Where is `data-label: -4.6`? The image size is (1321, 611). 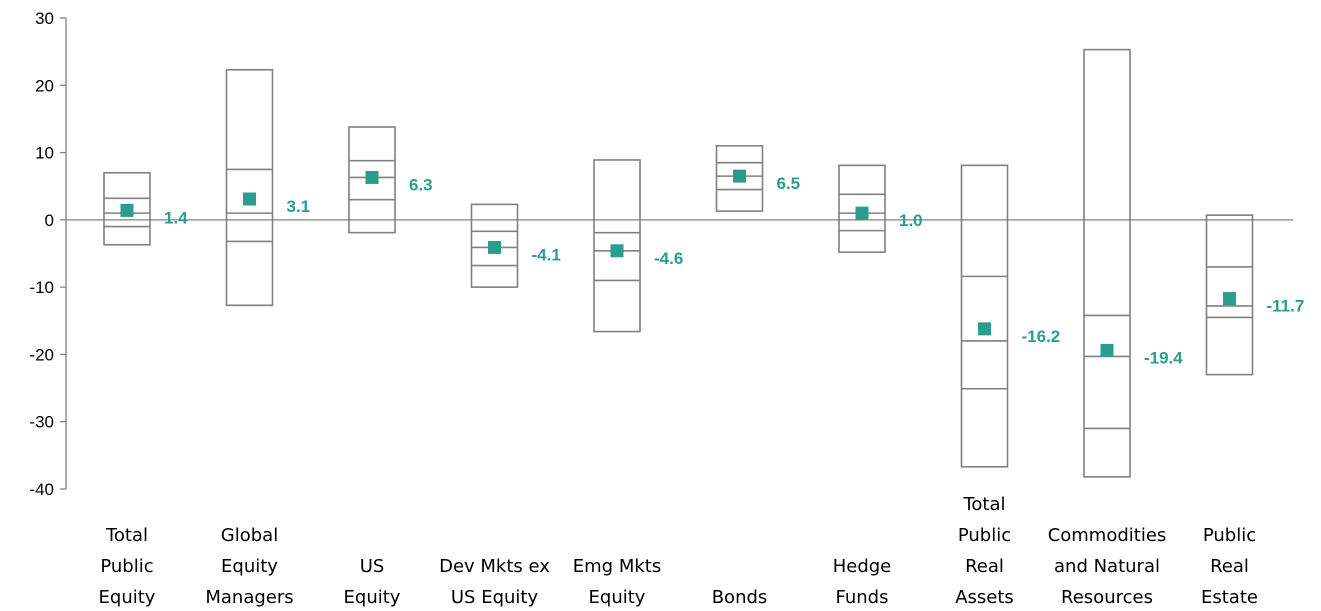
data-label: -4.6 is located at coordinates (668, 258).